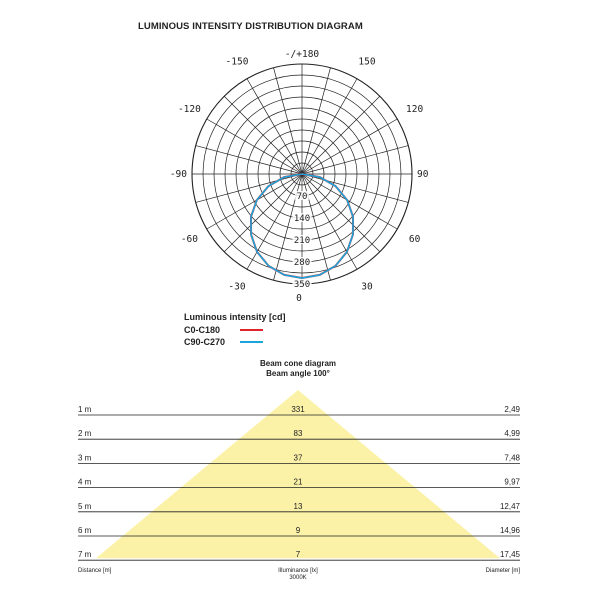 The height and width of the screenshot is (600, 600). I want to click on intensity-curve-c90-c270, so click(302, 226).